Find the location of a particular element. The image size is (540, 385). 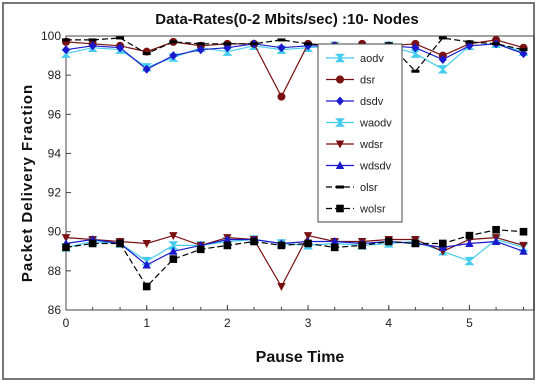

y-tick-label: 92 is located at coordinates (55, 193).